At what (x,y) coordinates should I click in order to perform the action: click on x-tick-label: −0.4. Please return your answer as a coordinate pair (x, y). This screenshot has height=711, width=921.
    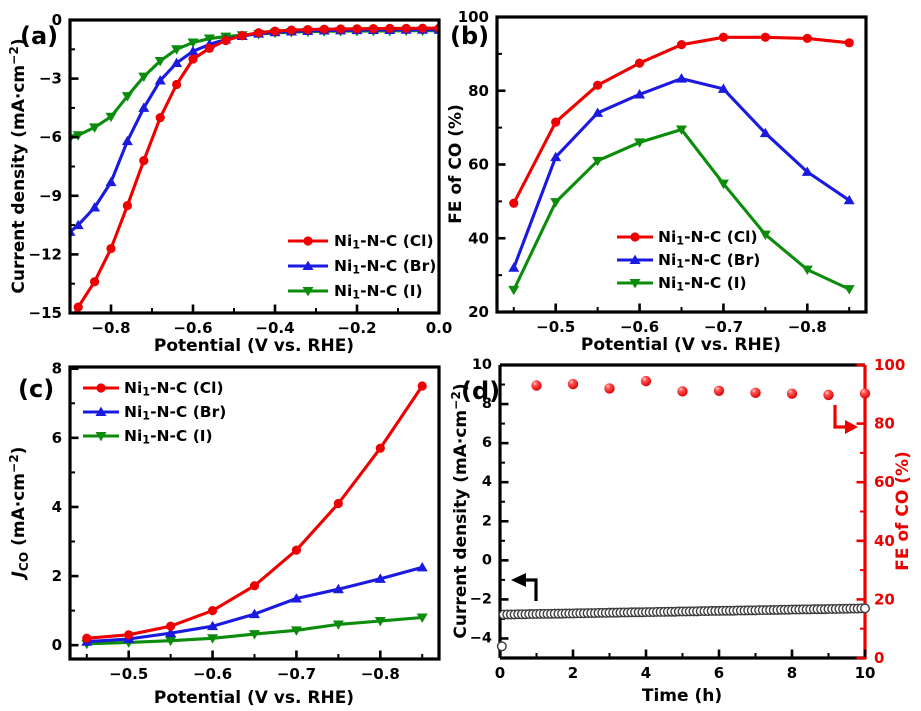
    Looking at the image, I should click on (274, 328).